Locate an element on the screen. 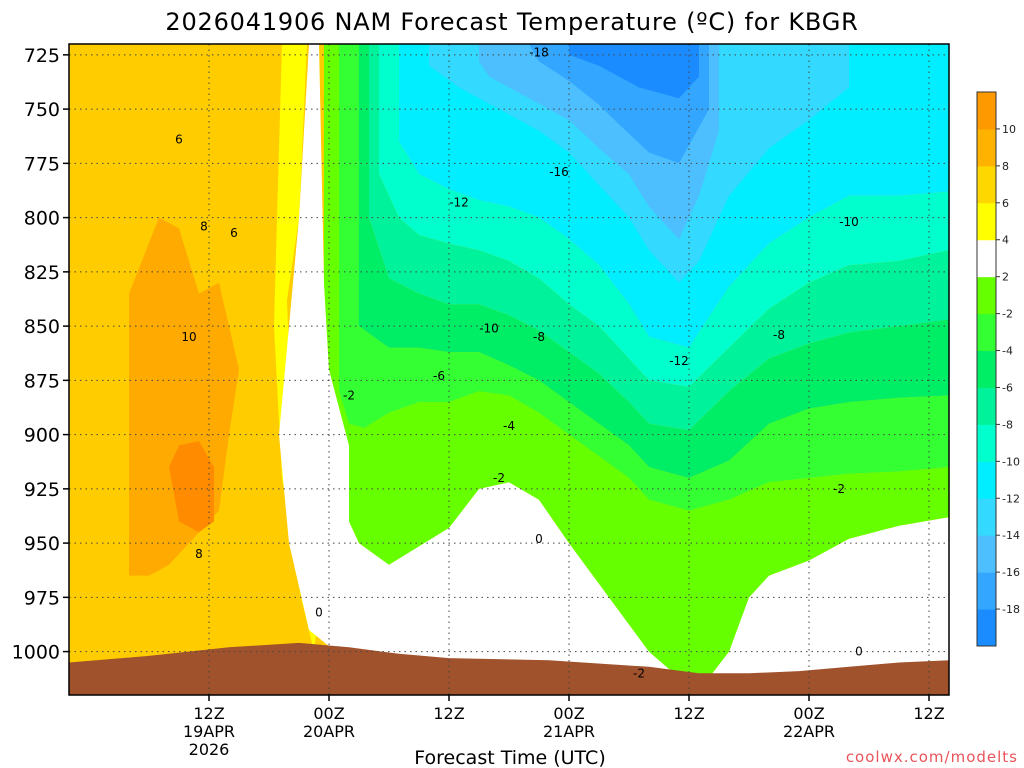 The height and width of the screenshot is (768, 1024). colorbar-label: -8 is located at coordinates (1007, 424).